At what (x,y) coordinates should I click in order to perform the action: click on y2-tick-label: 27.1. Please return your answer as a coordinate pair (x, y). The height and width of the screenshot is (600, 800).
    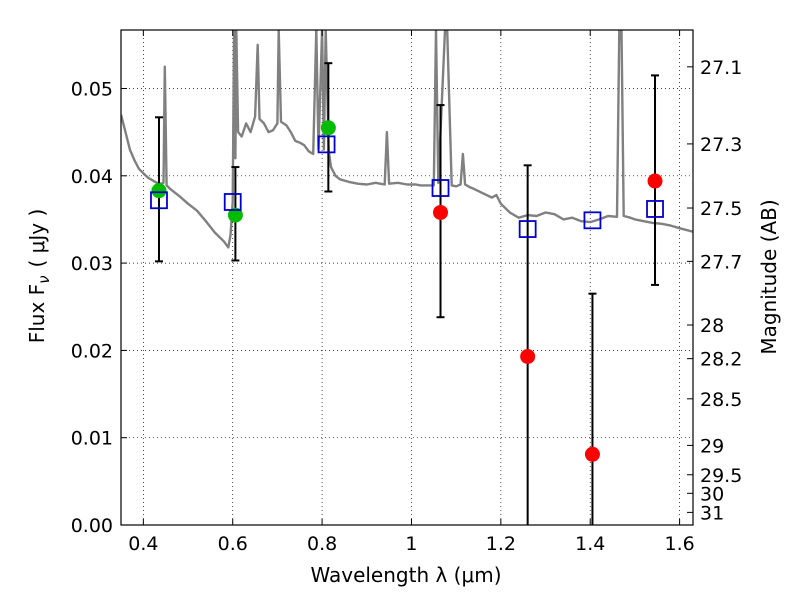
    Looking at the image, I should click on (721, 68).